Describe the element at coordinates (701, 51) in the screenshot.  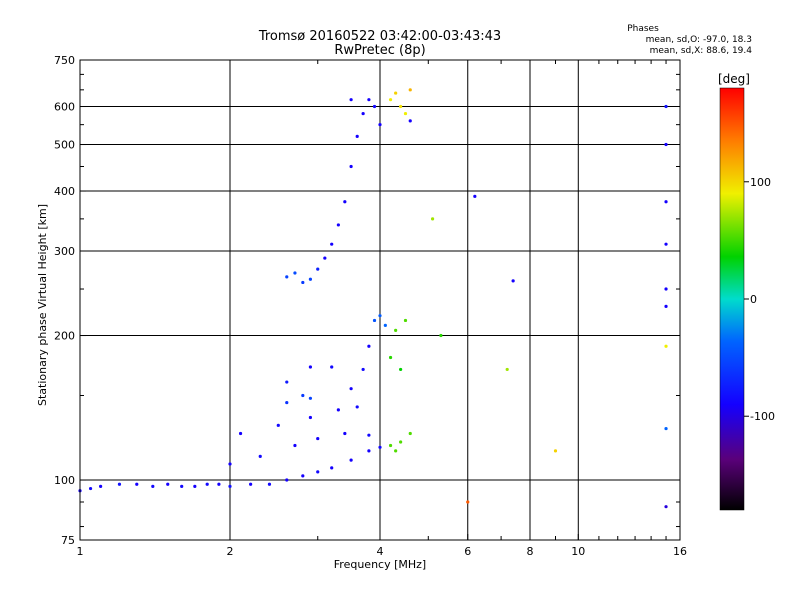
I see `stats-x-line: mean, sd,X: 88.6, 19.4` at that location.